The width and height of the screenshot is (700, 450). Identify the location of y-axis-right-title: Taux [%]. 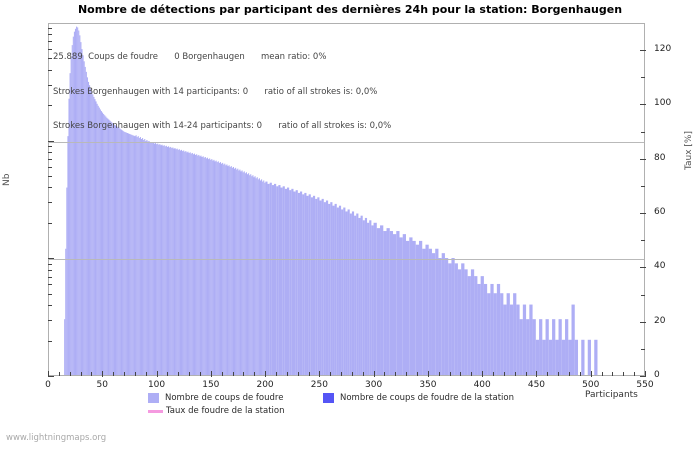
(689, 150).